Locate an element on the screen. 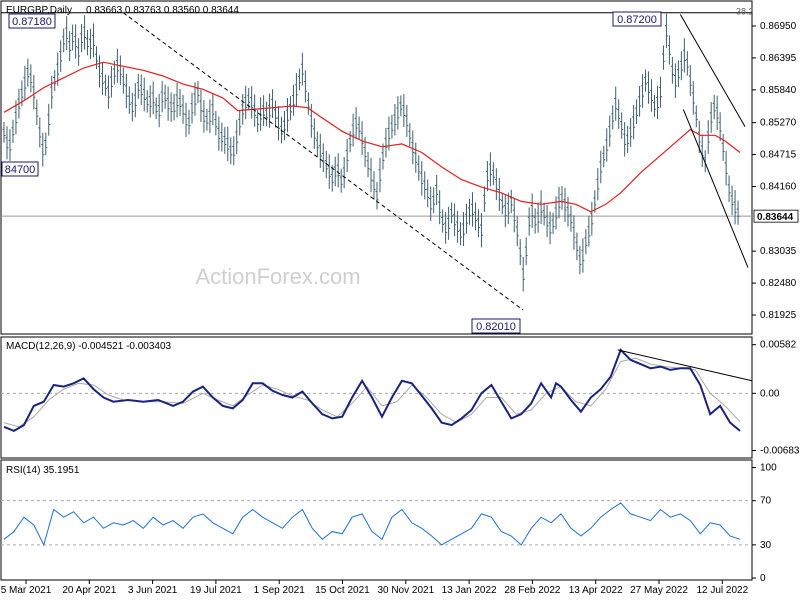 This screenshot has height=605, width=800. x-tick-label: 5 Mar 2021 is located at coordinates (26, 590).